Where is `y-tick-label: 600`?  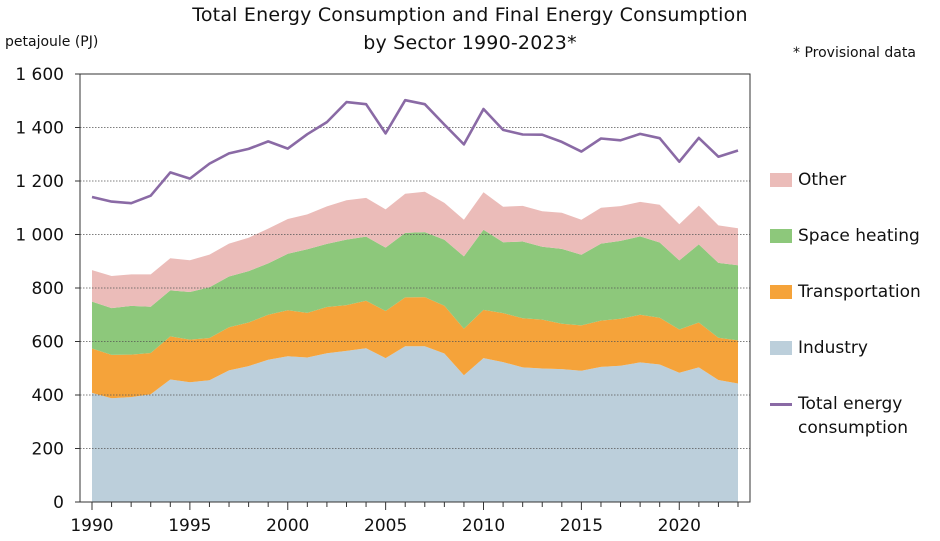
y-tick-label: 600 is located at coordinates (48, 343).